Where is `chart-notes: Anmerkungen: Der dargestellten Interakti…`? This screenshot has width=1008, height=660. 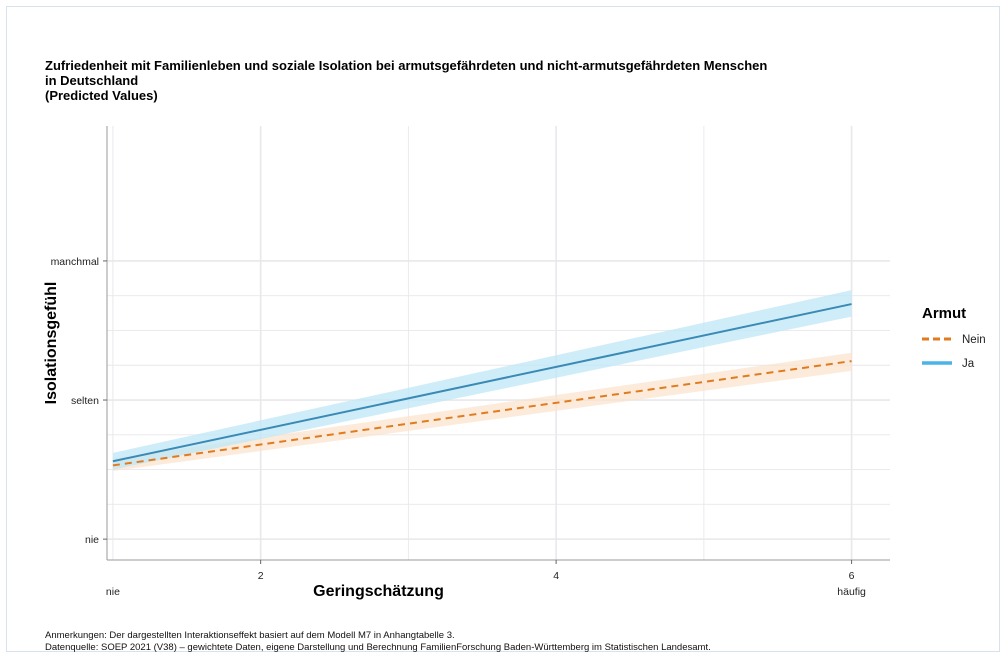 chart-notes: Anmerkungen: Der dargestellten Interakti… is located at coordinates (378, 642).